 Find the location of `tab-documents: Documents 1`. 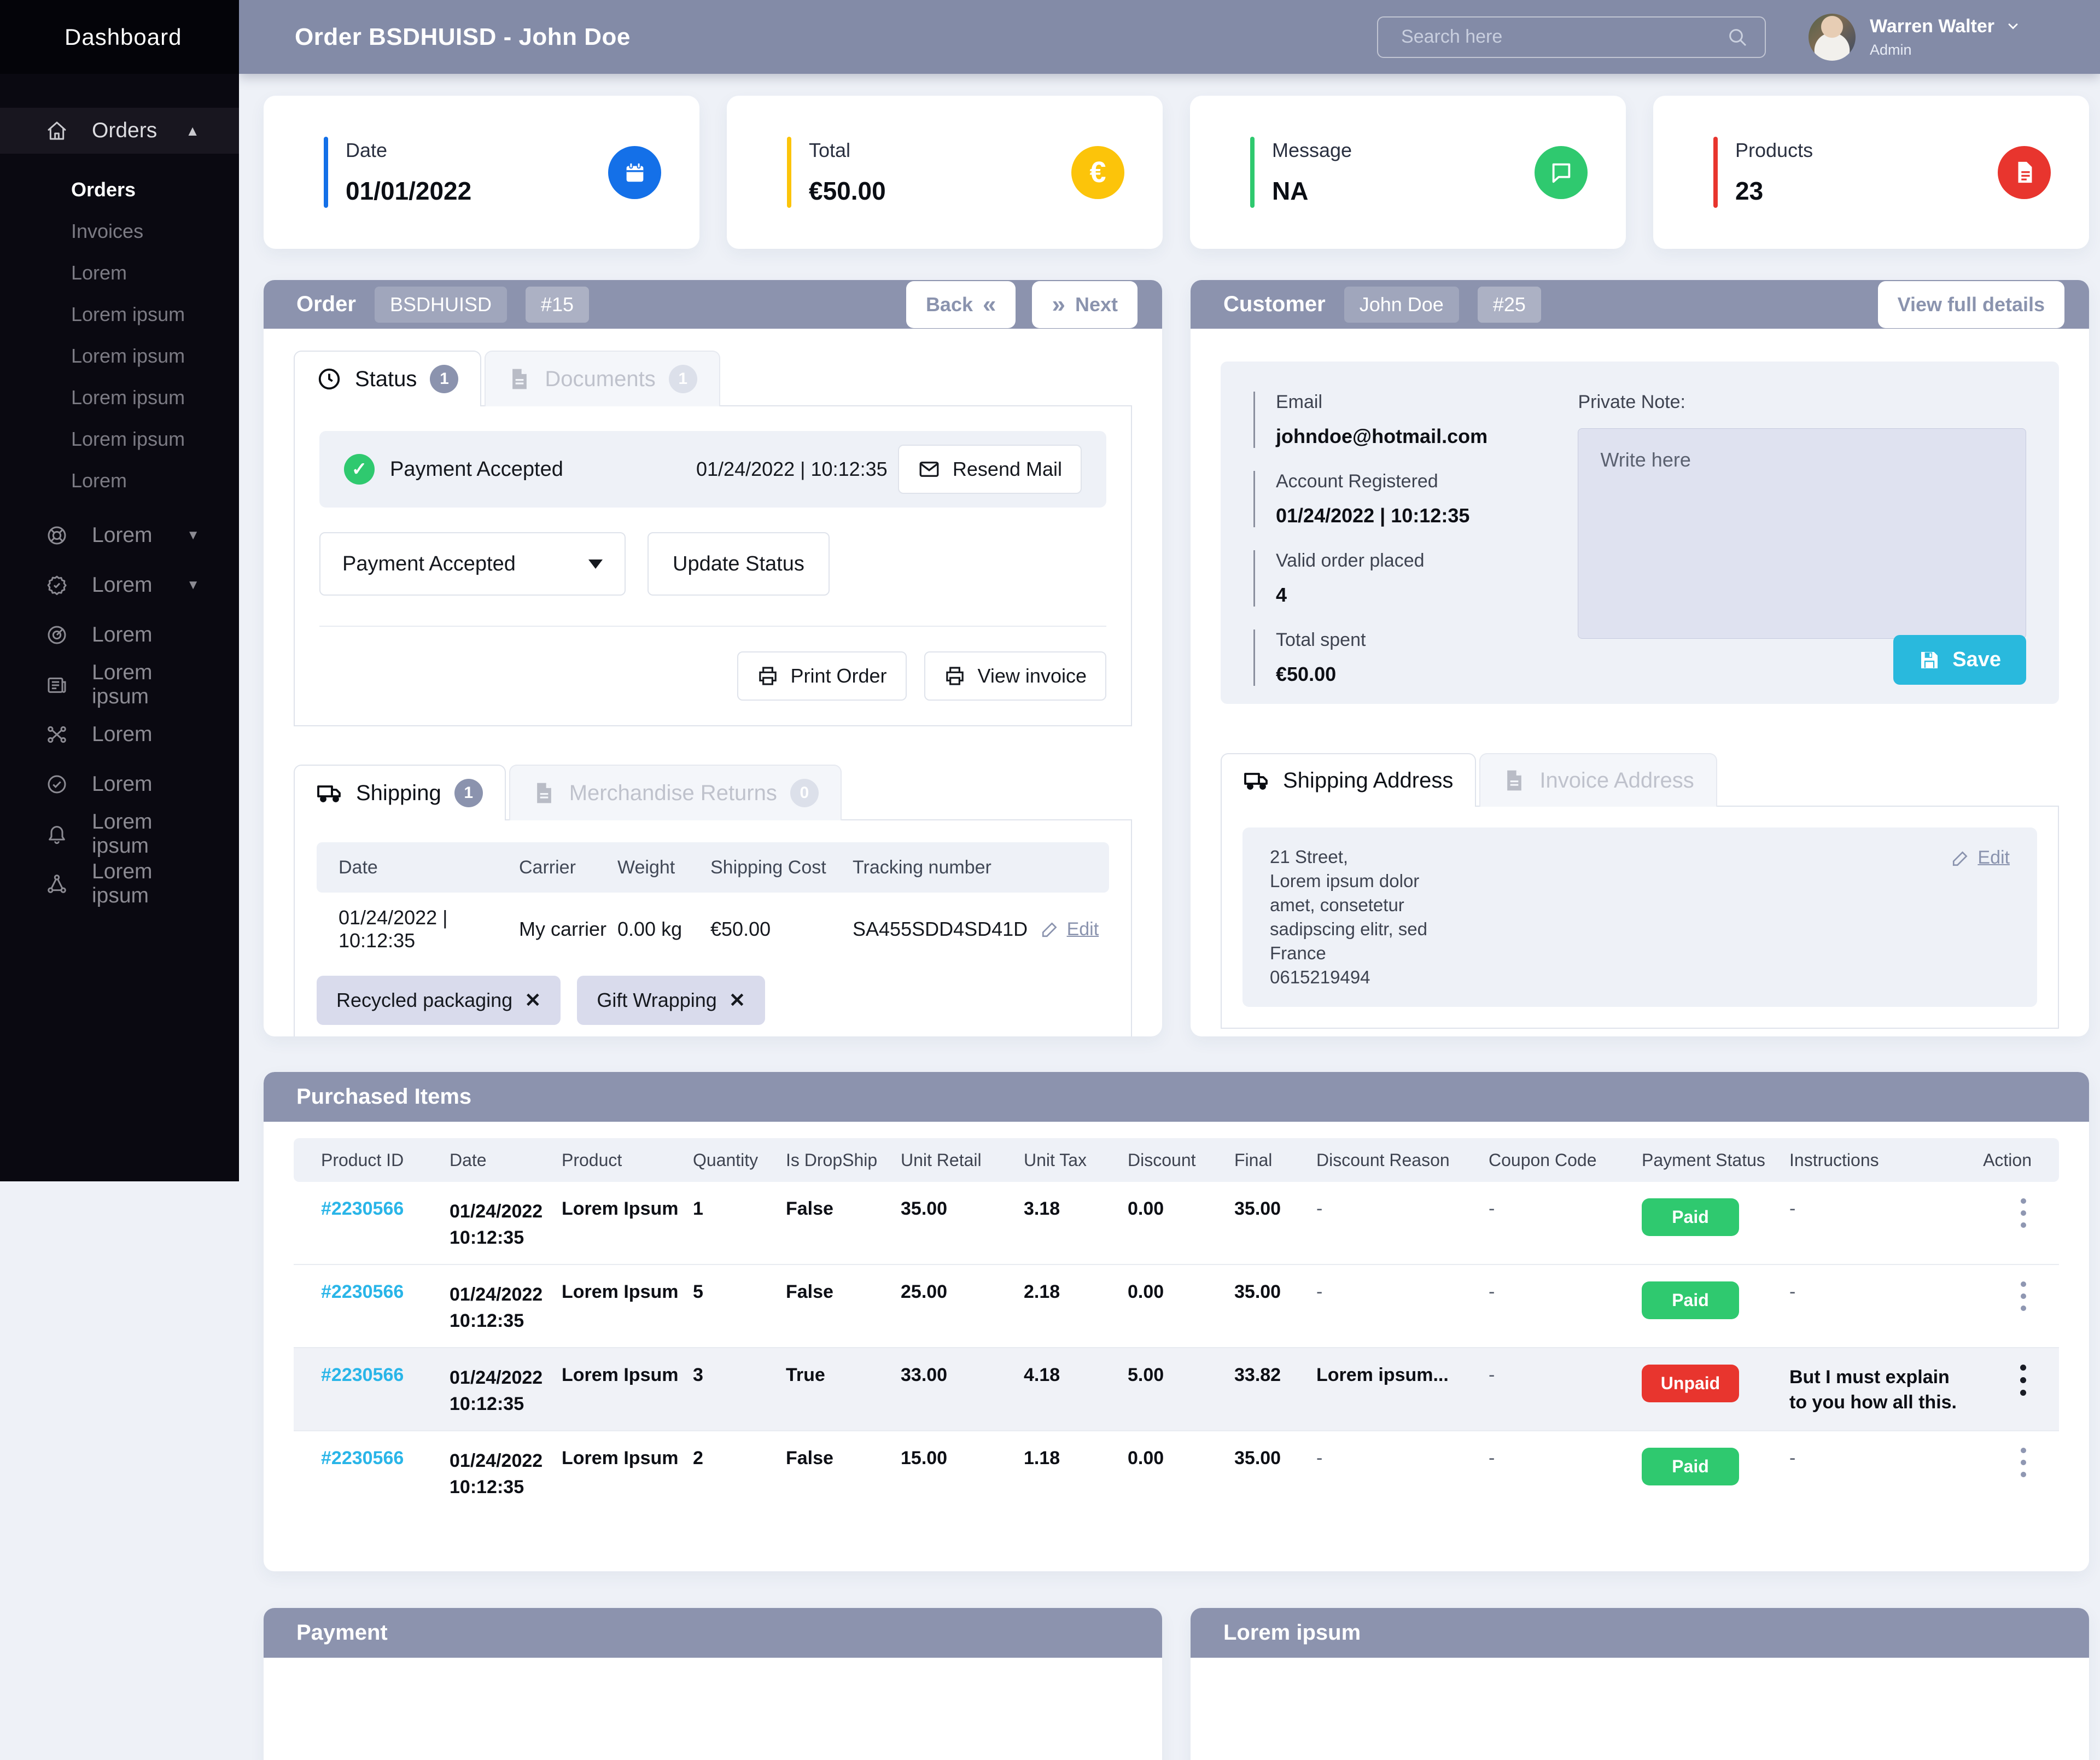

tab-documents: Documents 1 is located at coordinates (602, 378).